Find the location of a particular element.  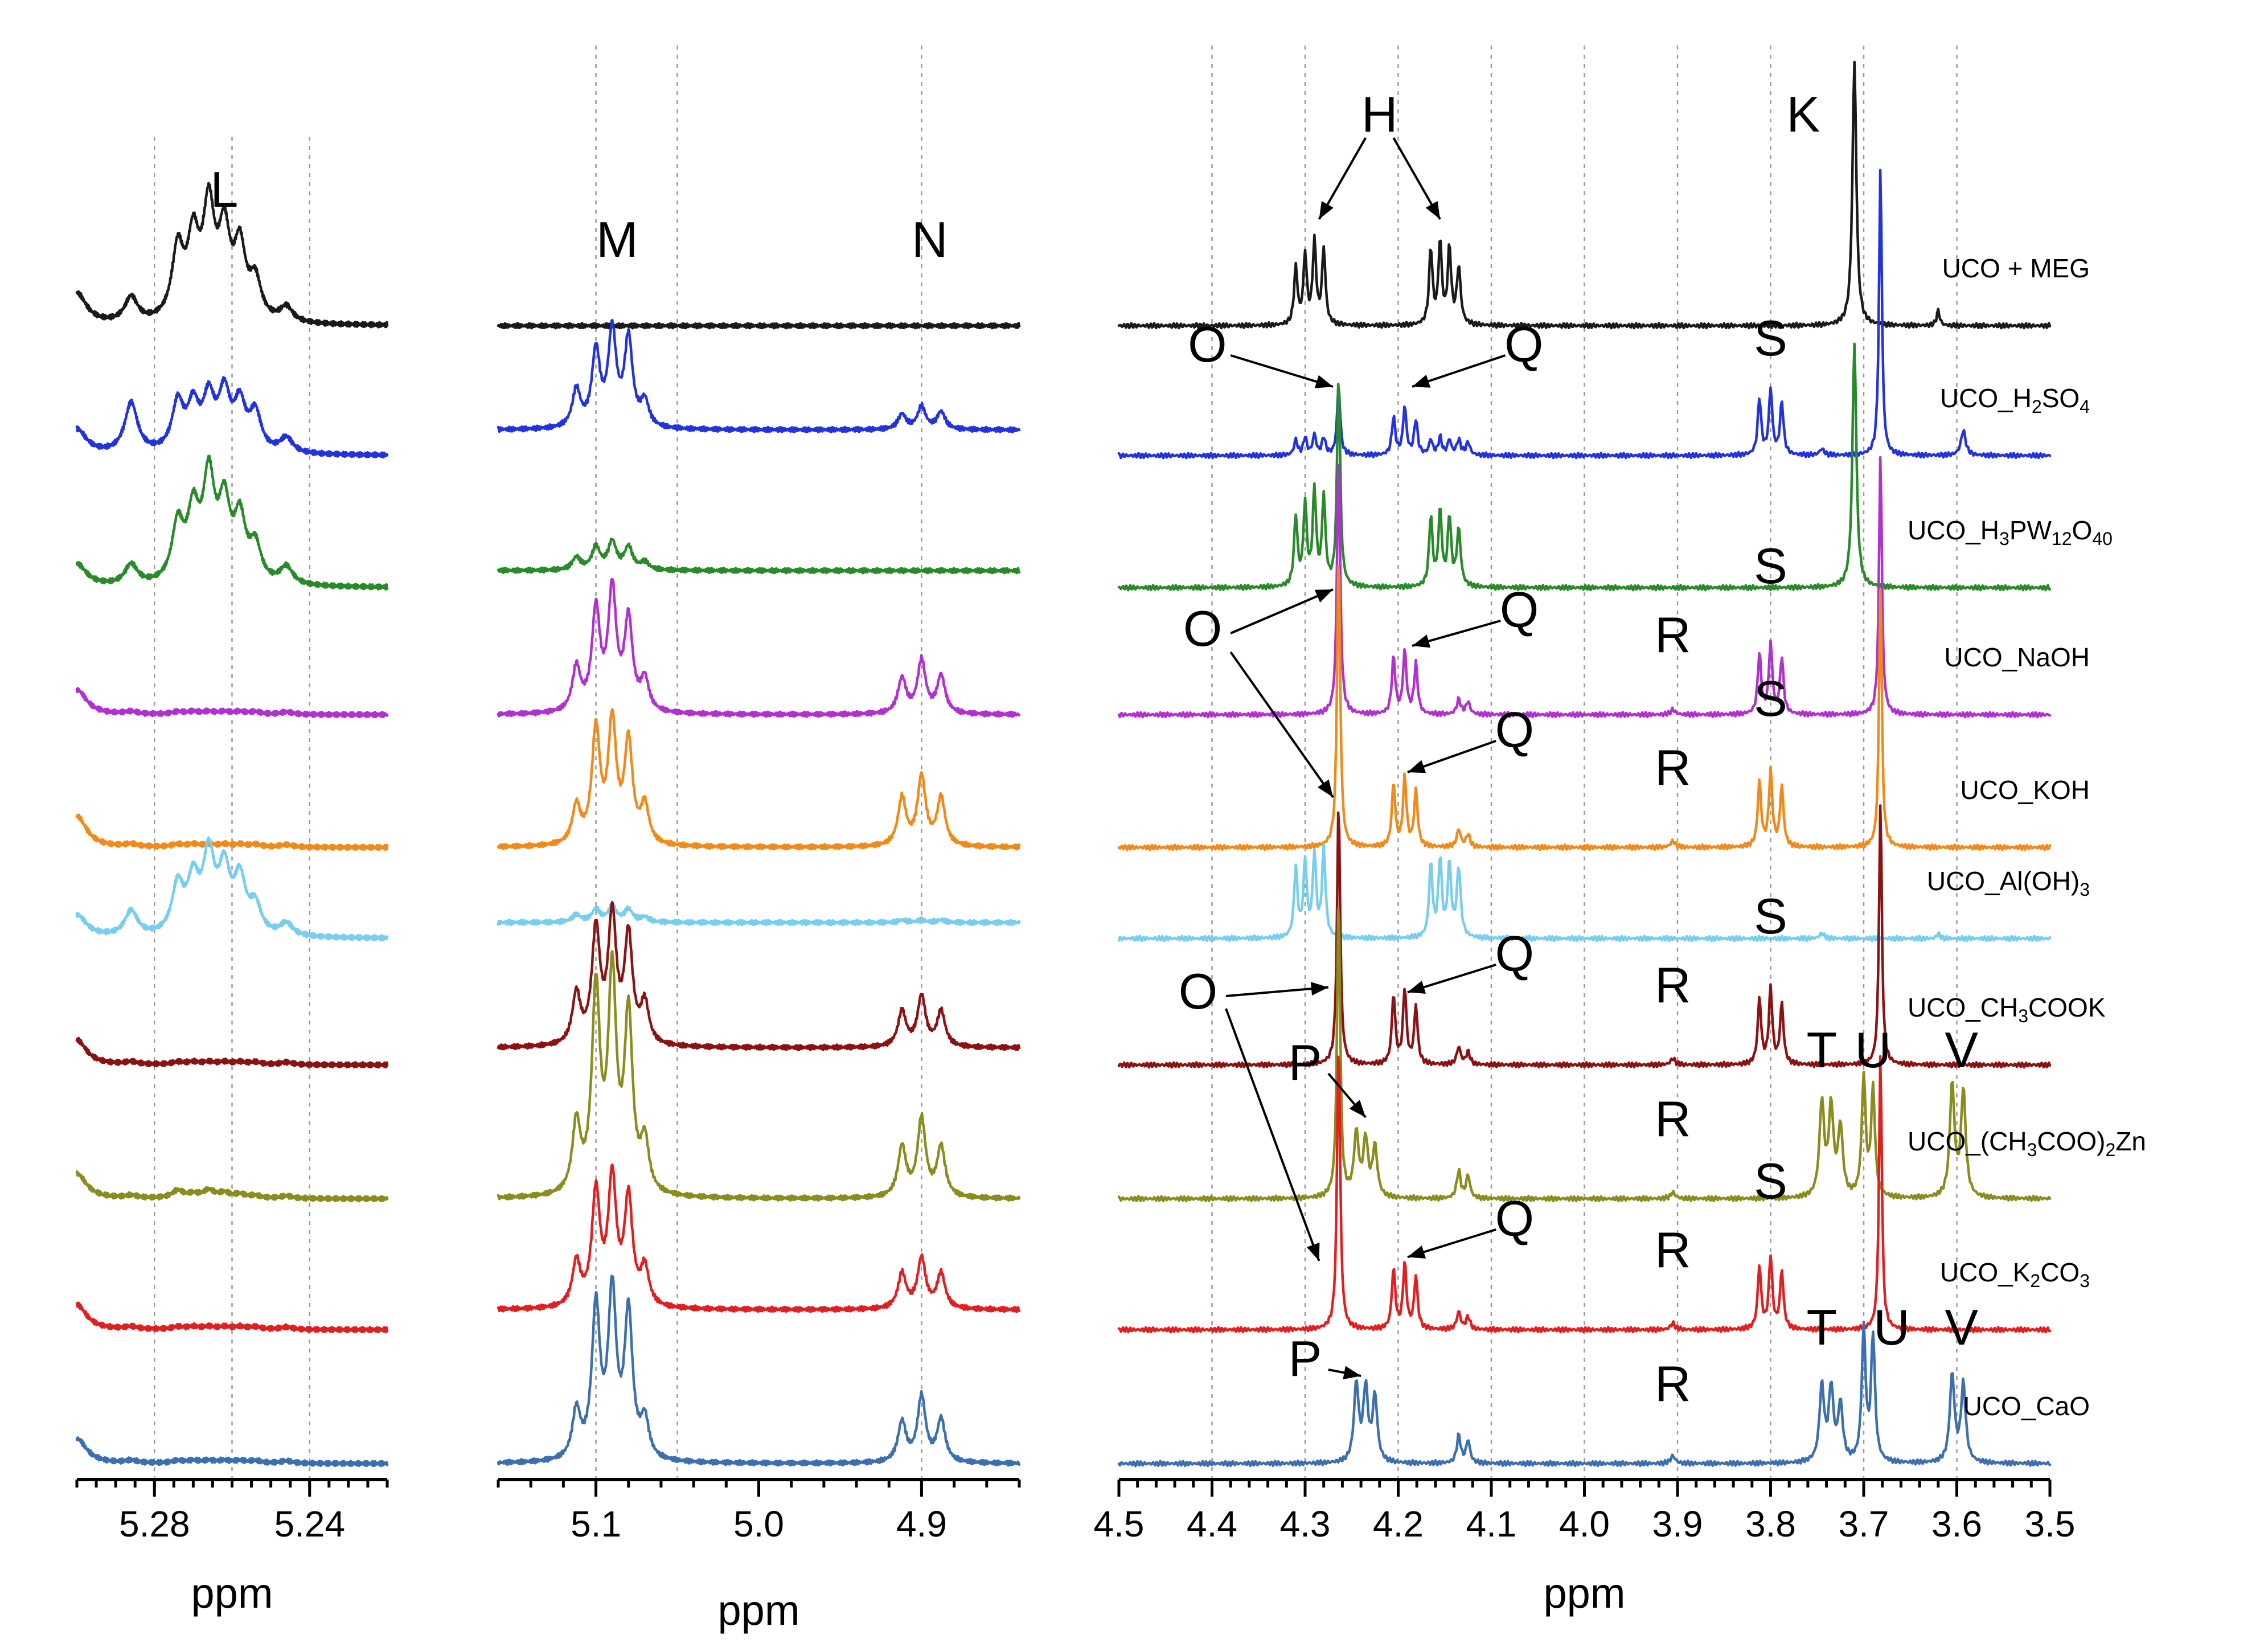

panel-right-tick-label-8: 3.7 is located at coordinates (1864, 1523).